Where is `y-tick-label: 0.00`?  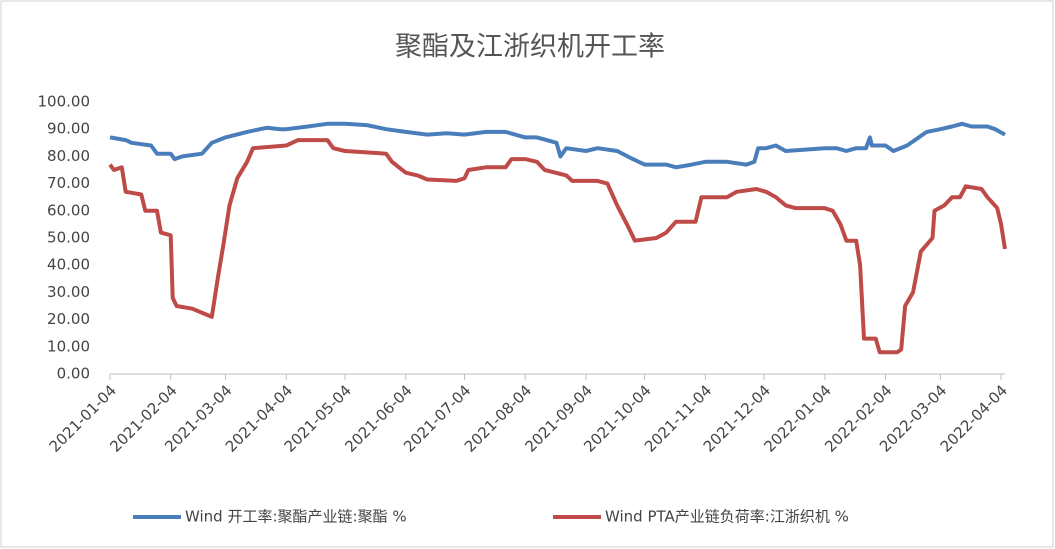
y-tick-label: 0.00 is located at coordinates (73, 374).